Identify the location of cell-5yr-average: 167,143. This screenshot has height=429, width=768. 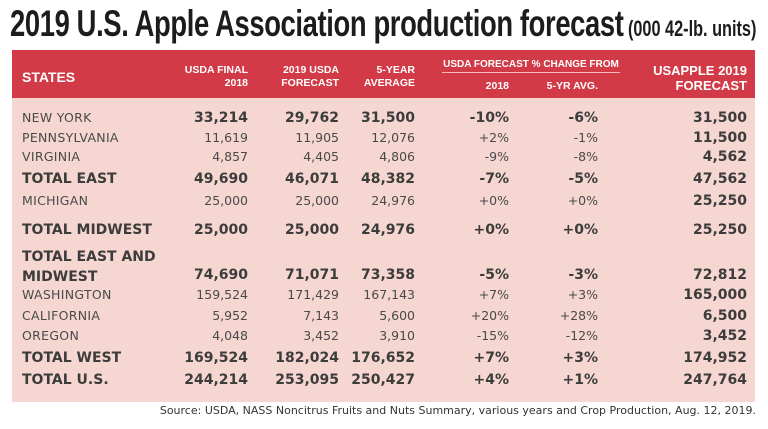
(389, 294).